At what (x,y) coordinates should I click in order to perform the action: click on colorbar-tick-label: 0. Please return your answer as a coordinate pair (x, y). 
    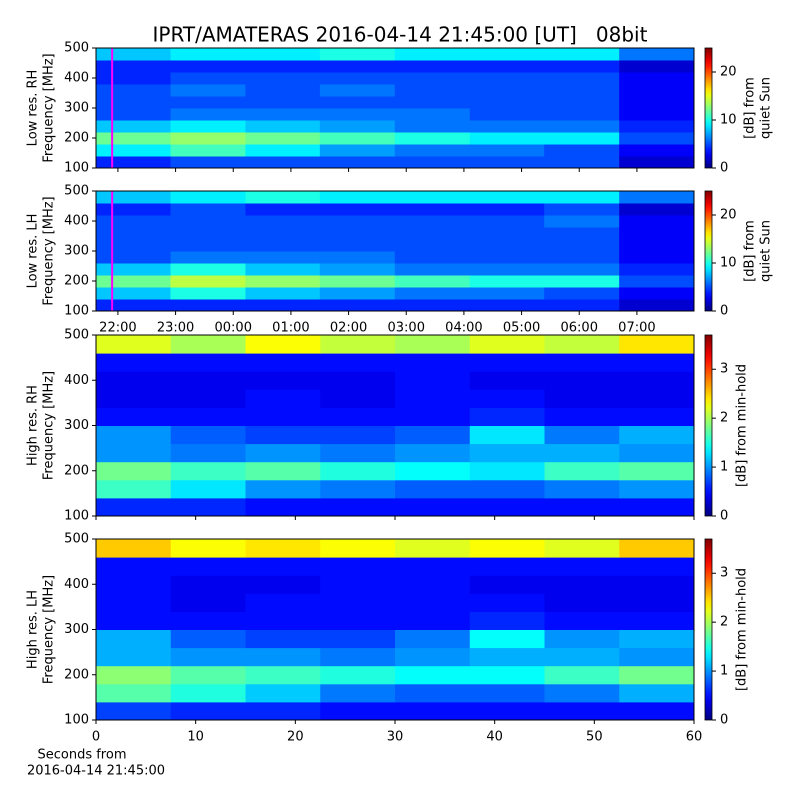
    Looking at the image, I should click on (724, 720).